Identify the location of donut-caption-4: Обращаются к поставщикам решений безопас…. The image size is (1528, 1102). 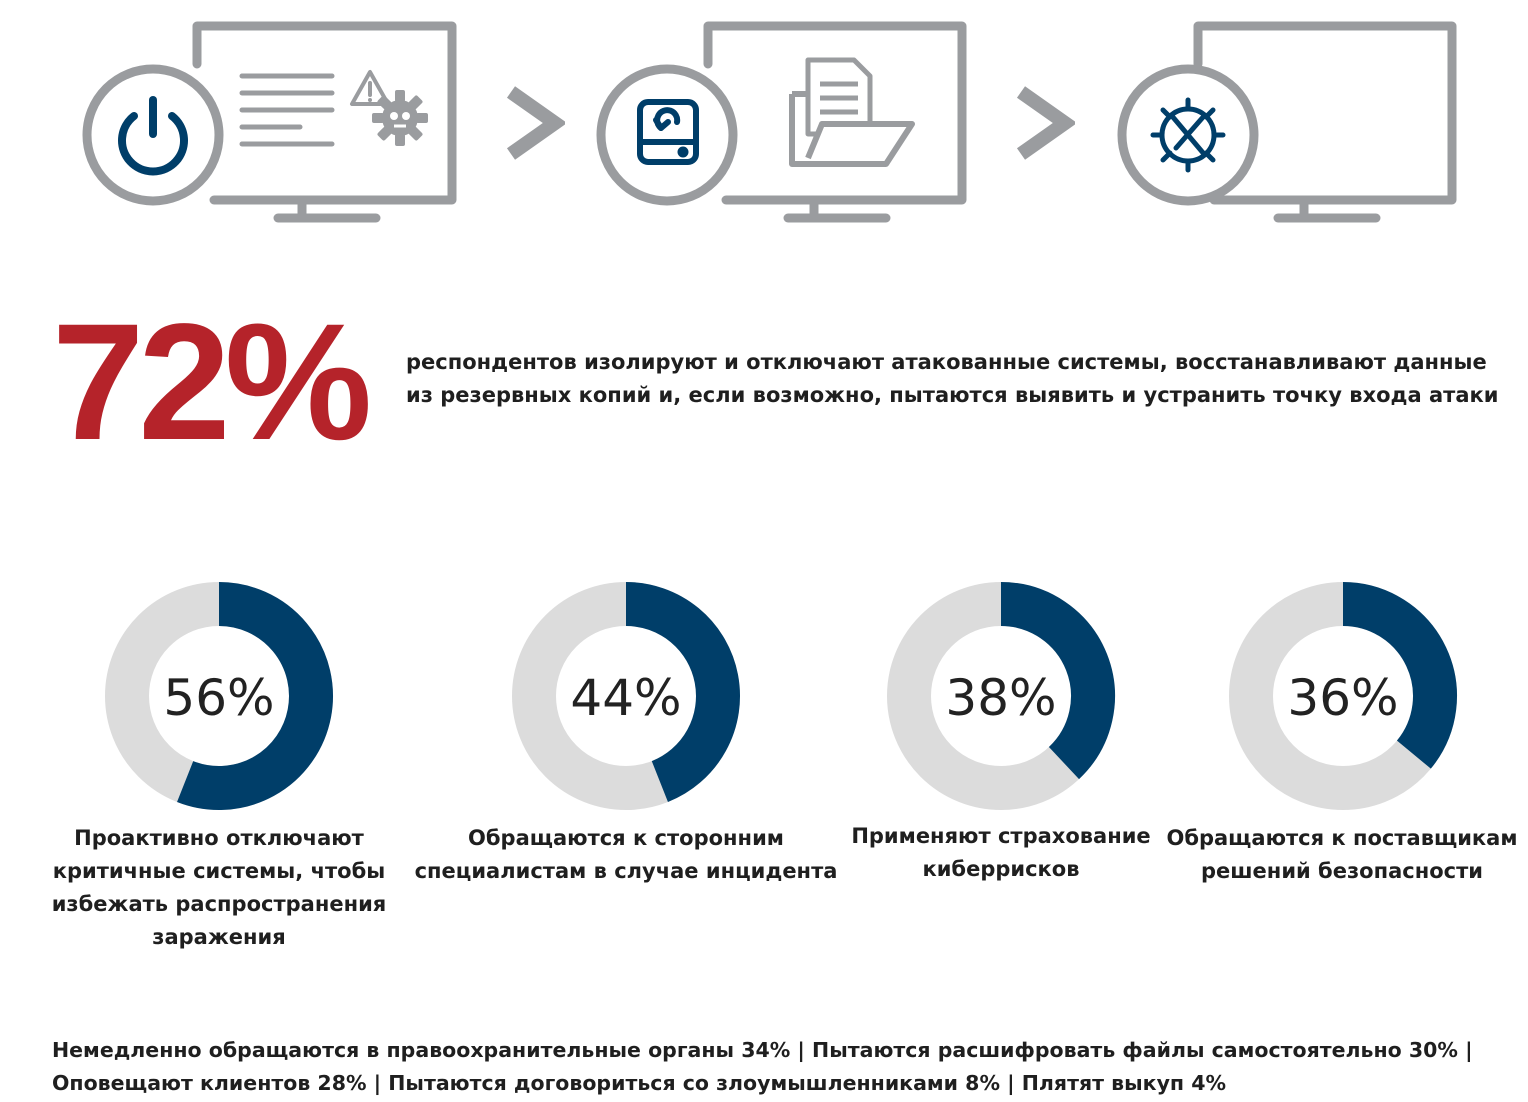
(1342, 854).